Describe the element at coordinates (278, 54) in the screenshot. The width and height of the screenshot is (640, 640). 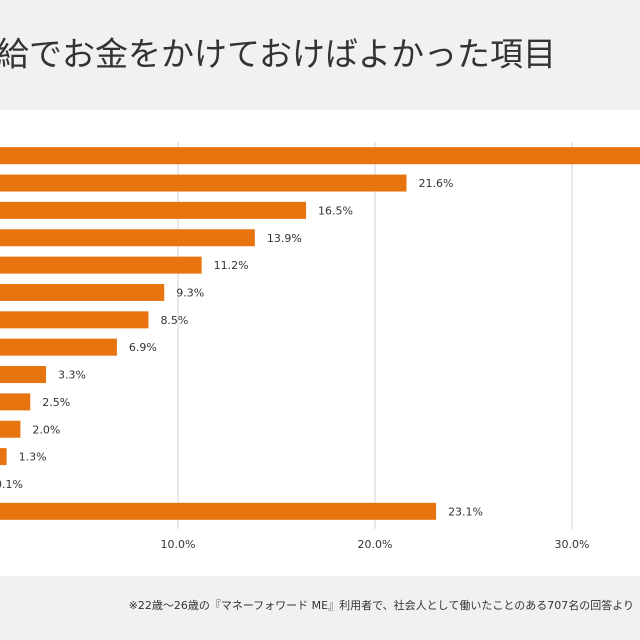
I see `chart-title: 給でお金をかけておけばよかった項目` at that location.